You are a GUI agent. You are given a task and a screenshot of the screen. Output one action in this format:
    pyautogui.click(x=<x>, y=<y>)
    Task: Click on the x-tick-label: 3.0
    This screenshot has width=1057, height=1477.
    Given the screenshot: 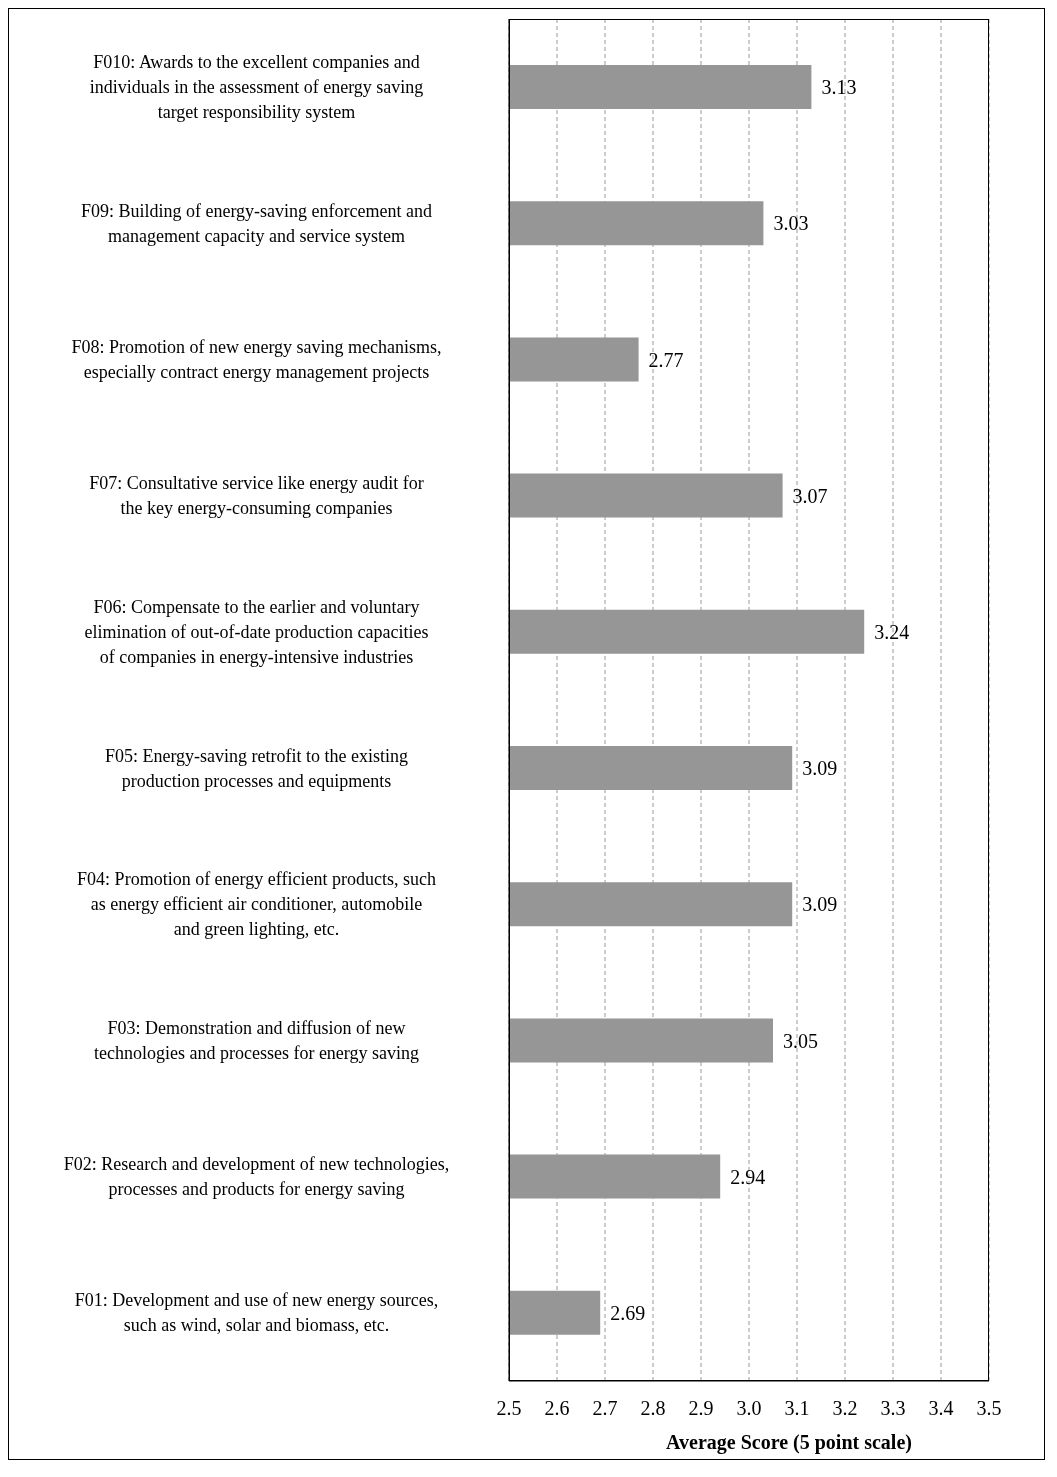 What is the action you would take?
    pyautogui.click(x=749, y=1408)
    